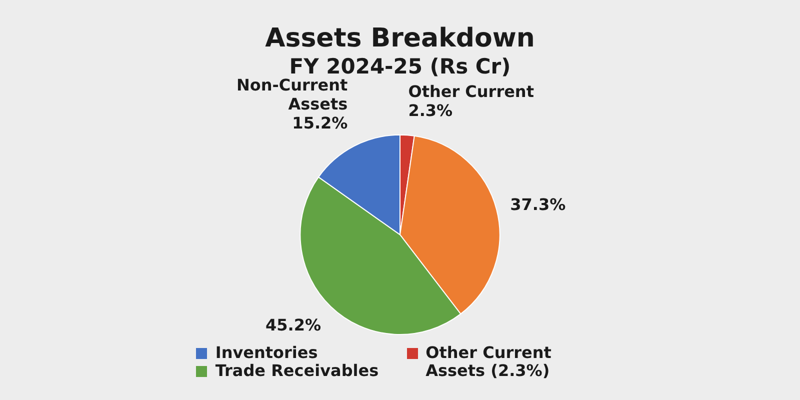 The image size is (800, 400). I want to click on chart-title: Assets Breakdown, so click(400, 38).